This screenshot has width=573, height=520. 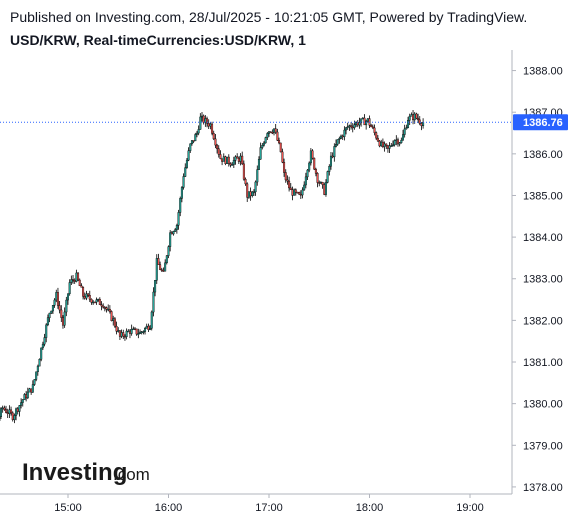 I want to click on y-tick-label: 1378.00, so click(x=543, y=488).